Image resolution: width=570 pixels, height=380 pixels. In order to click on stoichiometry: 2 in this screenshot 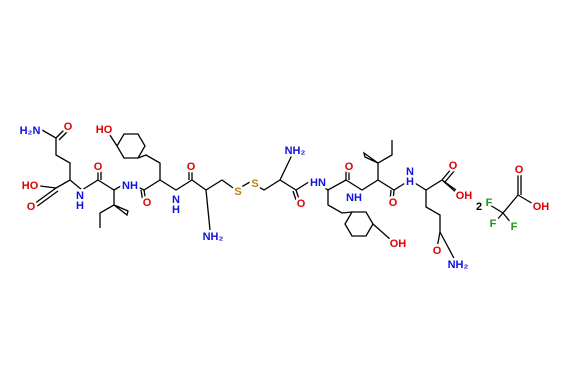, I will do `click(479, 207)`.